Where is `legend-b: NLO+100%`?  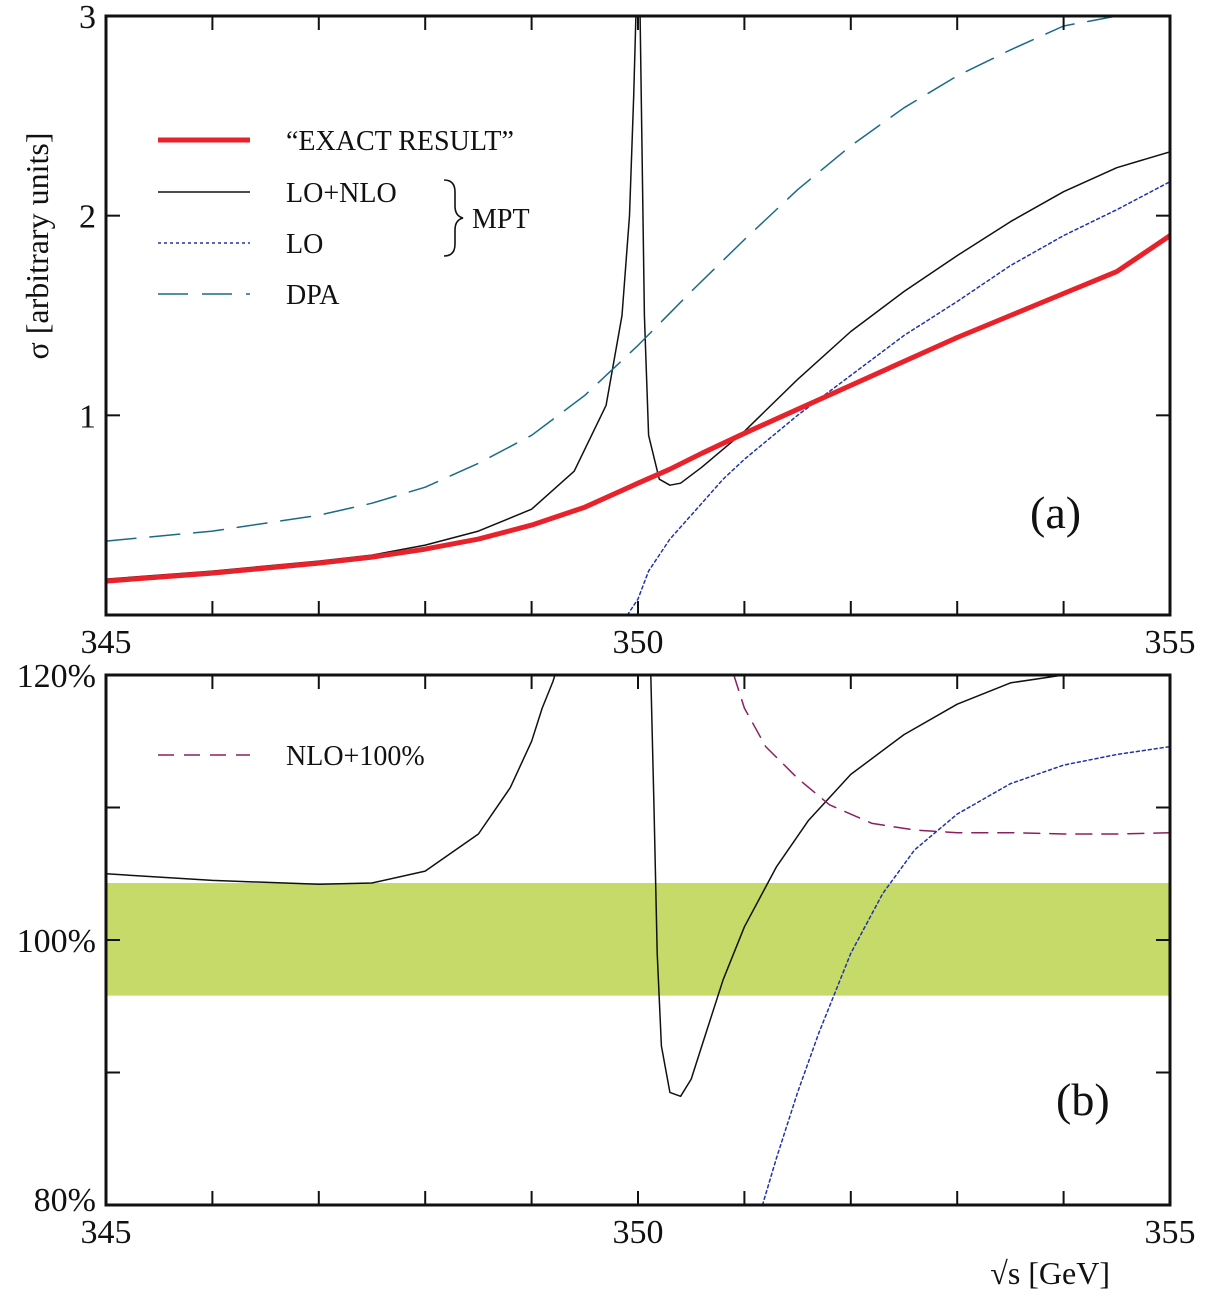 legend-b: NLO+100% is located at coordinates (291, 756).